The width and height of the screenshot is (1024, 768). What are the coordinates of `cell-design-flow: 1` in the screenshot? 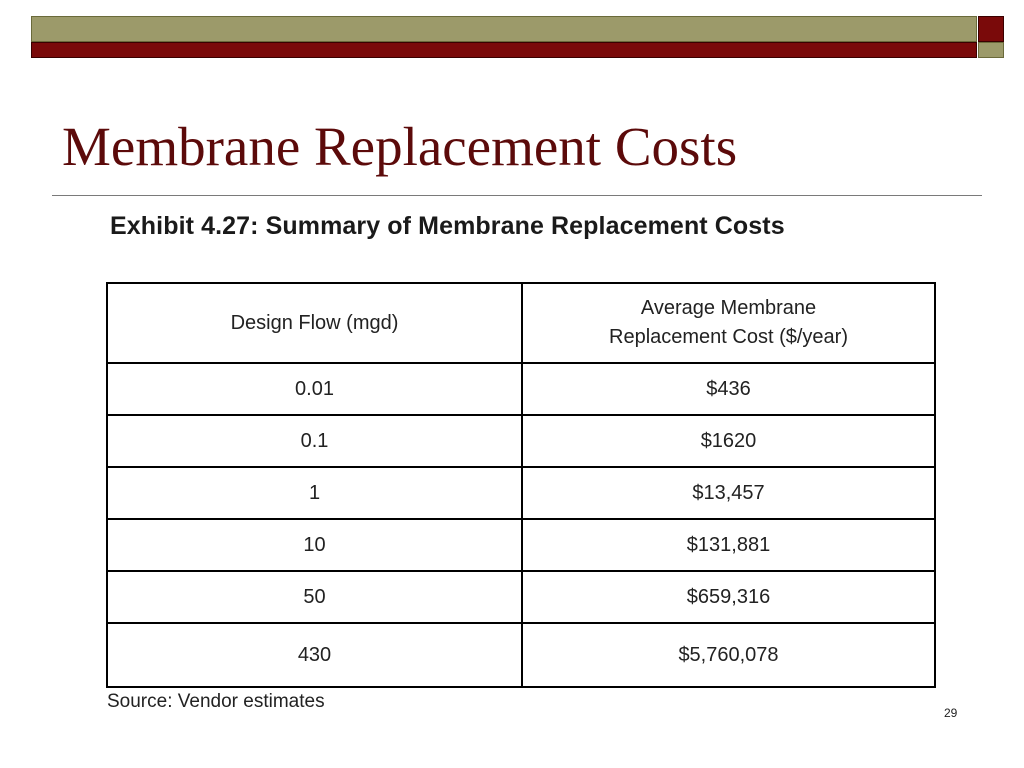 It's located at (314, 493).